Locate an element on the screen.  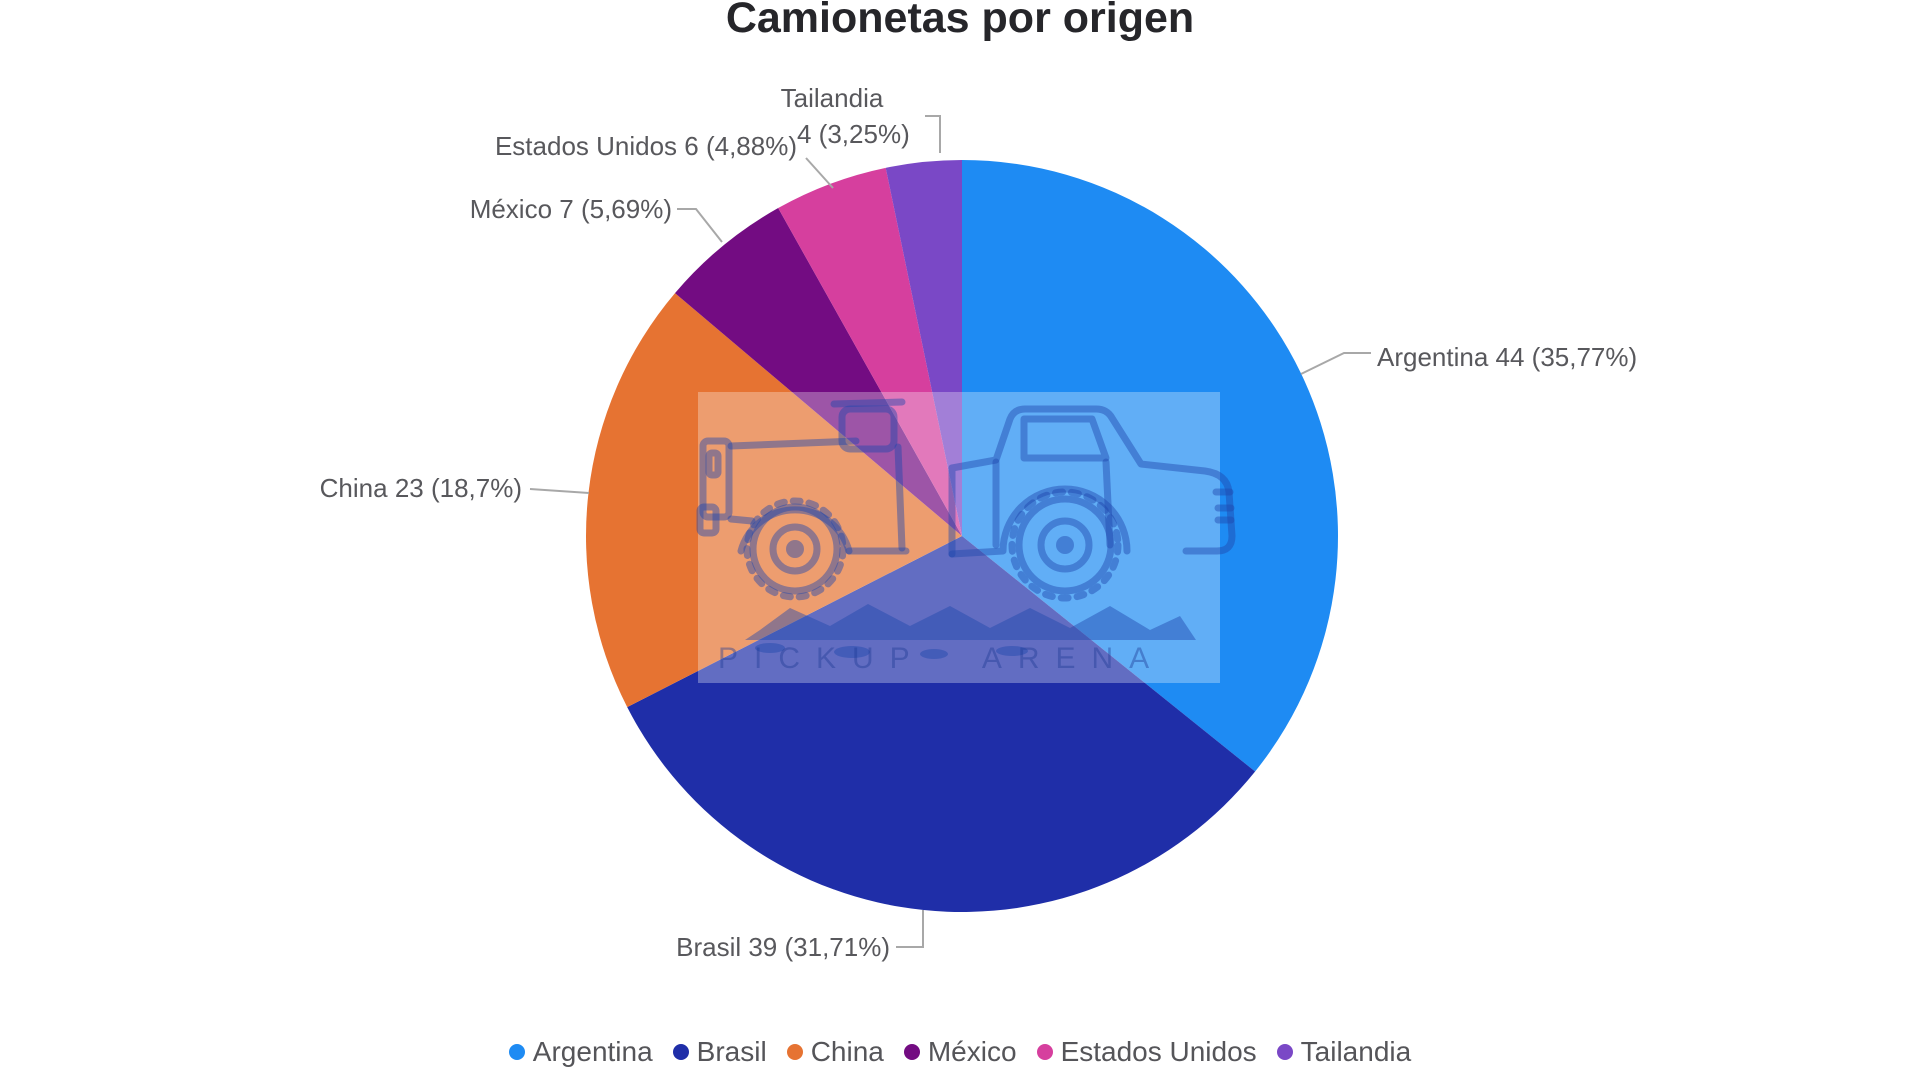
watermark-panel is located at coordinates (959, 537).